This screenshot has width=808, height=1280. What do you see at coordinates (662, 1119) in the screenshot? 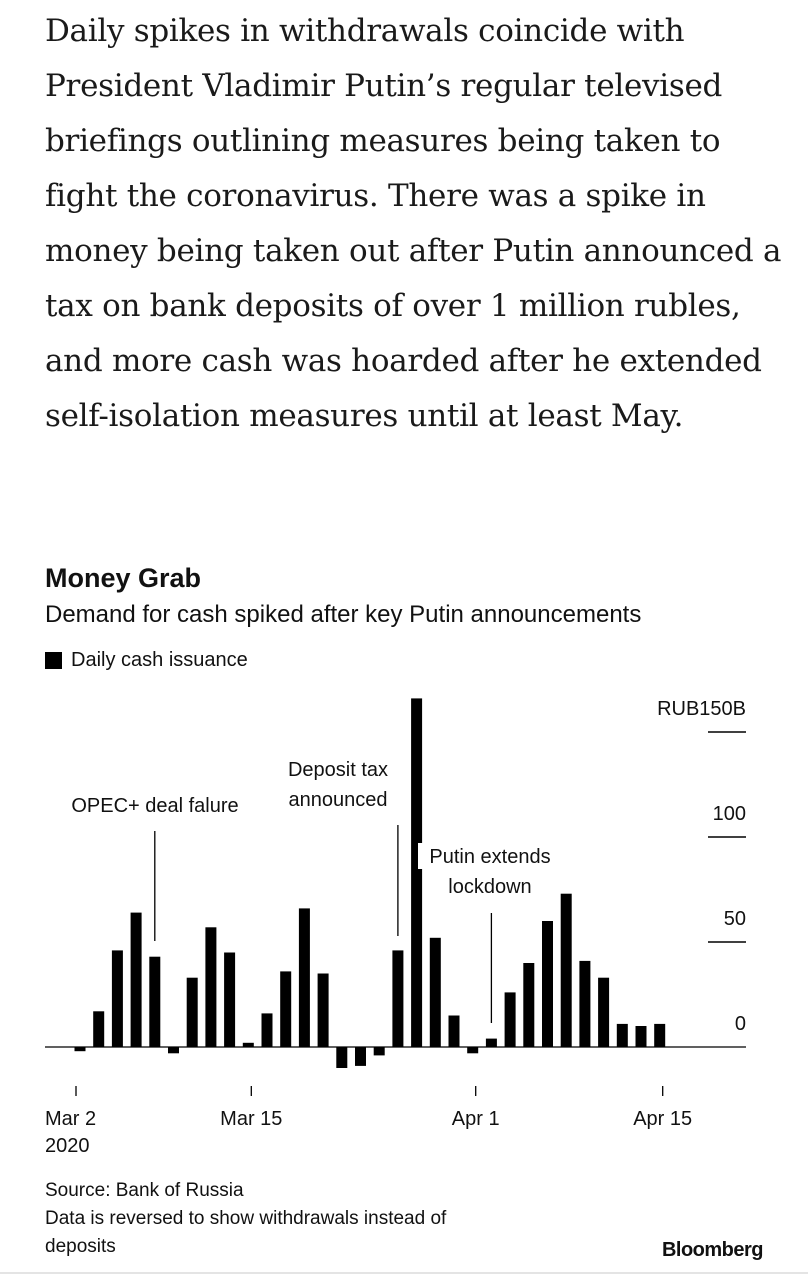
I see `x-tick-label: Apr 15` at bounding box center [662, 1119].